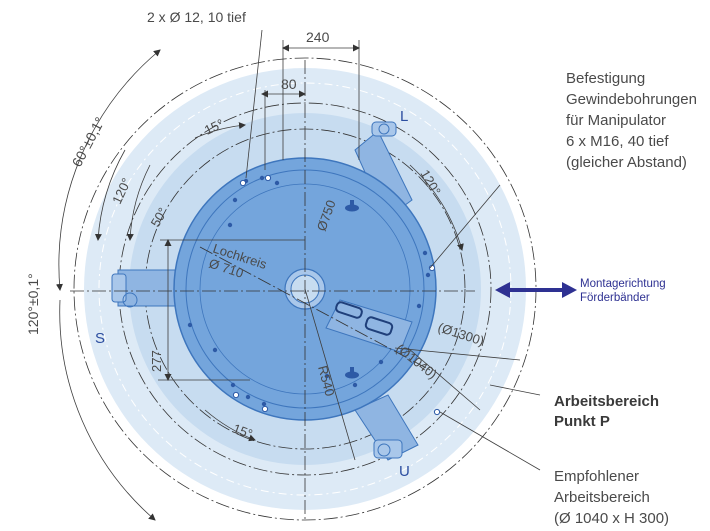 This screenshot has height=531, width=710. What do you see at coordinates (156, 361) in the screenshot?
I see `dim-277: 277` at bounding box center [156, 361].